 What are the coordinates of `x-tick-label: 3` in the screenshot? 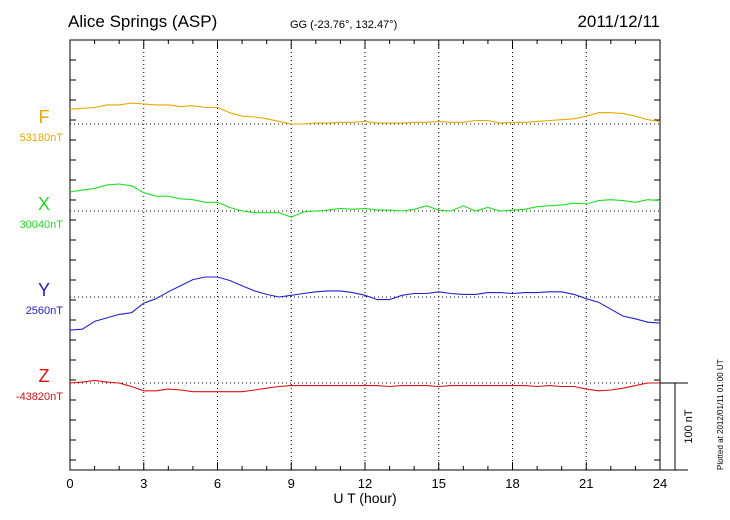 It's located at (143, 483).